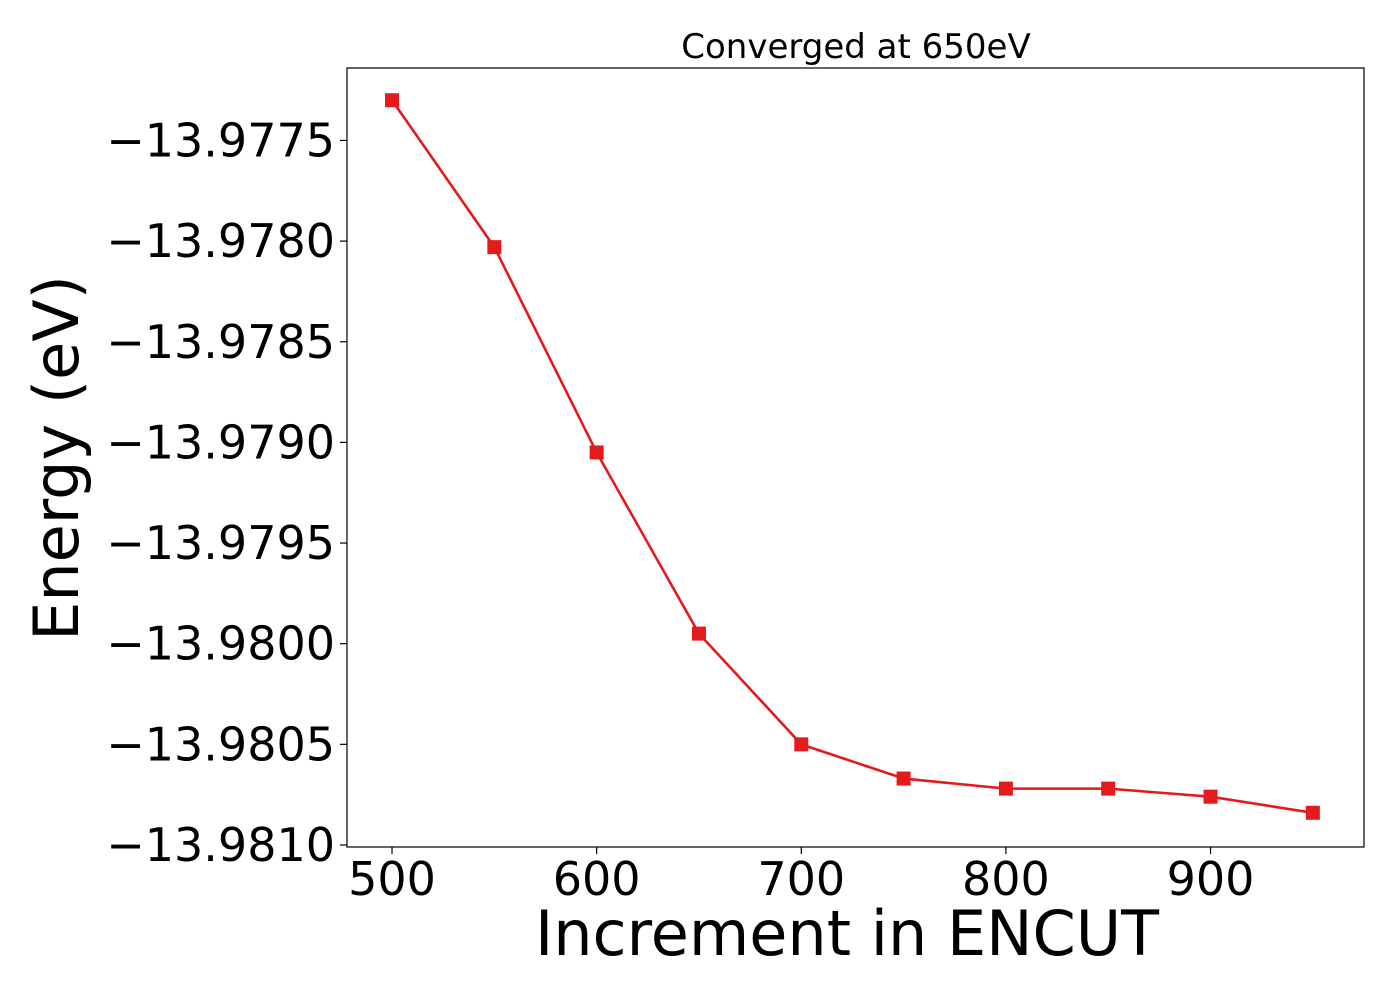 The width and height of the screenshot is (1400, 1000). What do you see at coordinates (220, 543) in the screenshot?
I see `y-tick-label: −13.9795` at bounding box center [220, 543].